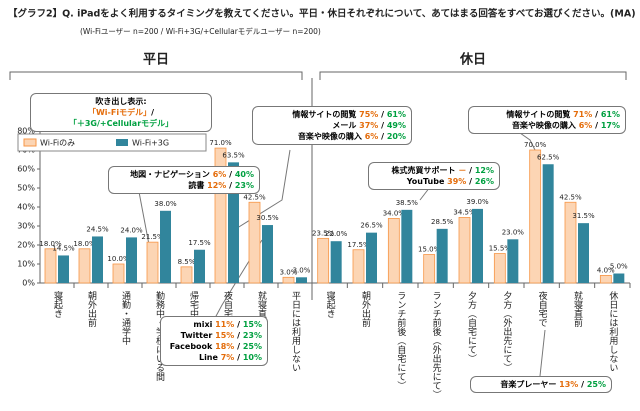 This screenshot has width=640, height=411. What do you see at coordinates (423, 170) in the screenshot?
I see `callout-label: 株式売買サポート` at bounding box center [423, 170].